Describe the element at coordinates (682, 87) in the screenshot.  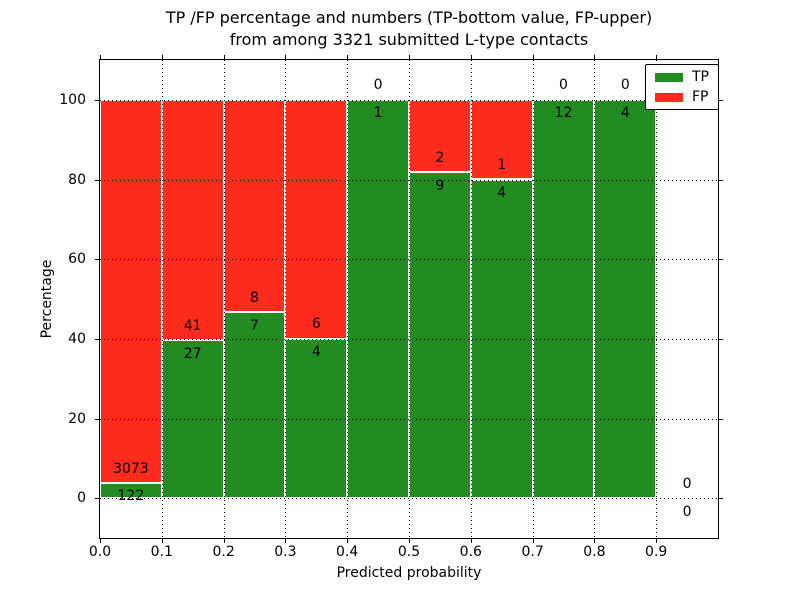
I see `legend: TP FP` at that location.